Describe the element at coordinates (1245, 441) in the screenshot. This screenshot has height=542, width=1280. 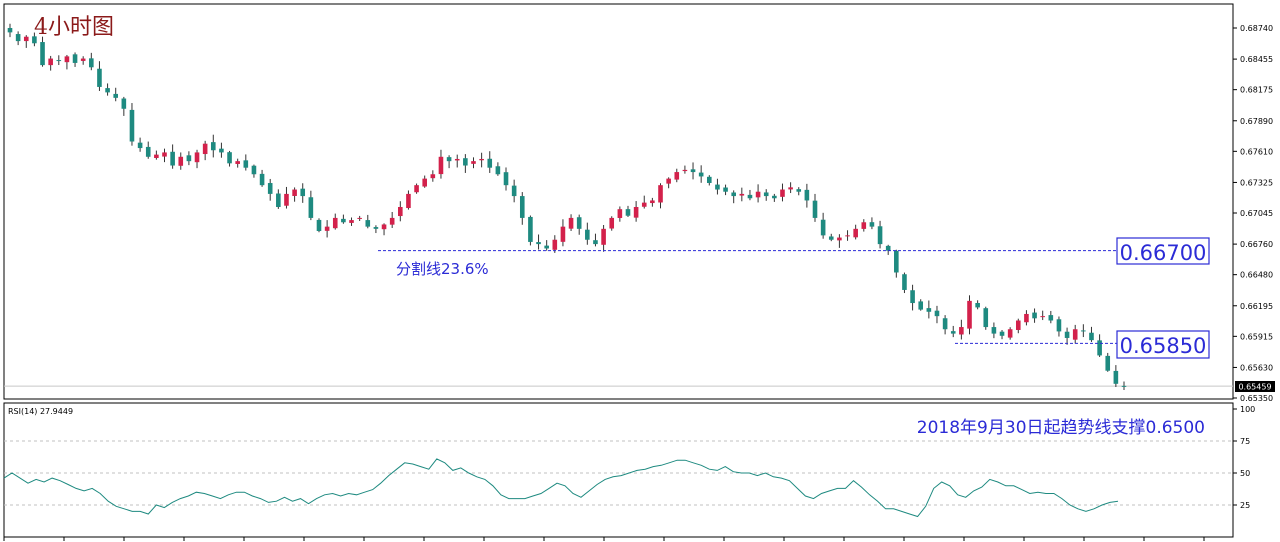
I see `rsi-tick-label: 75` at that location.